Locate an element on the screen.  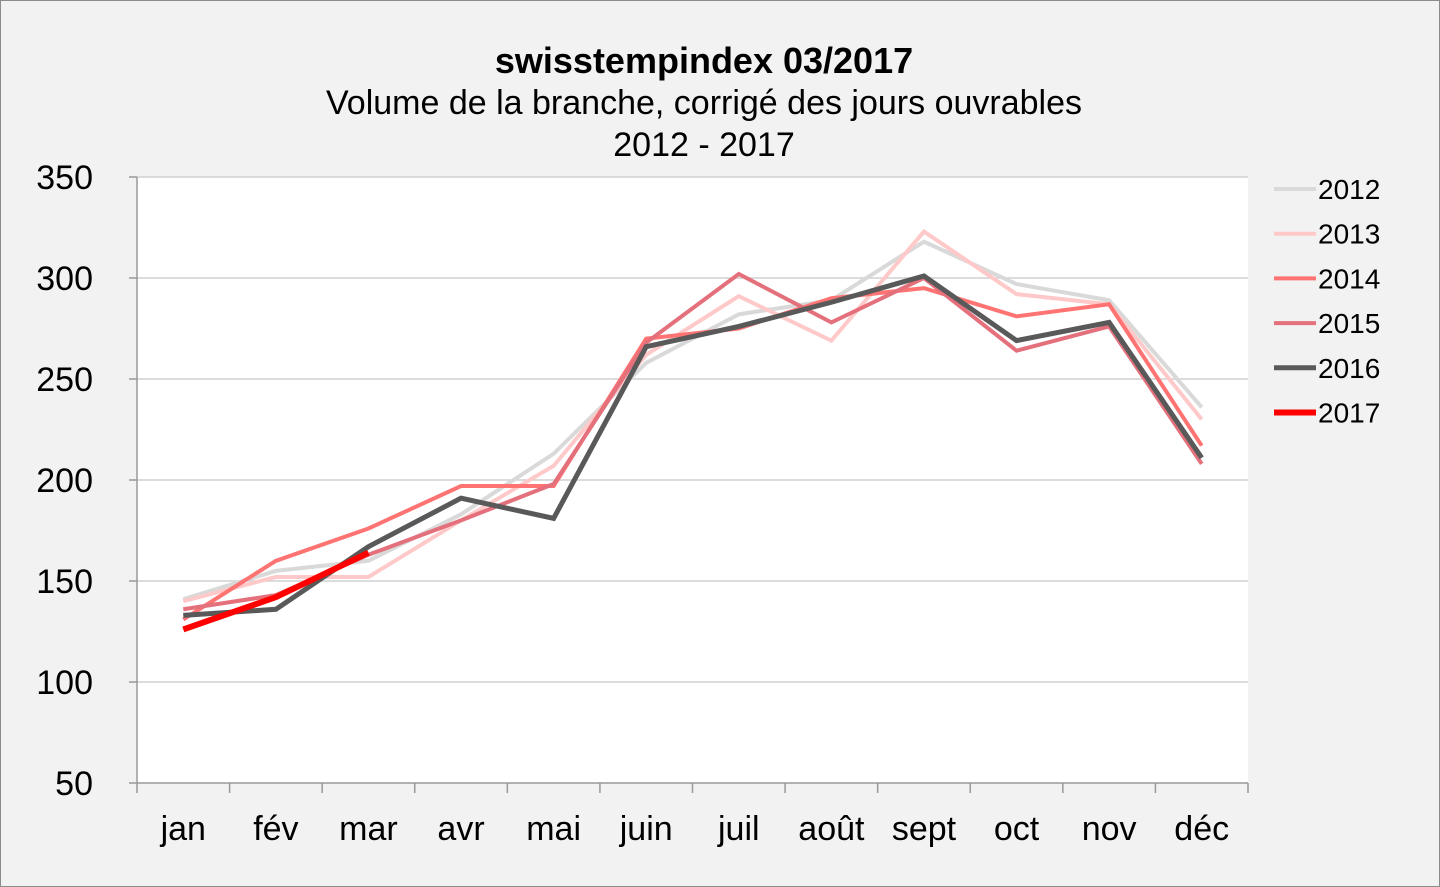
chart-subtitle-years: 2012 - 2017 is located at coordinates (704, 145).